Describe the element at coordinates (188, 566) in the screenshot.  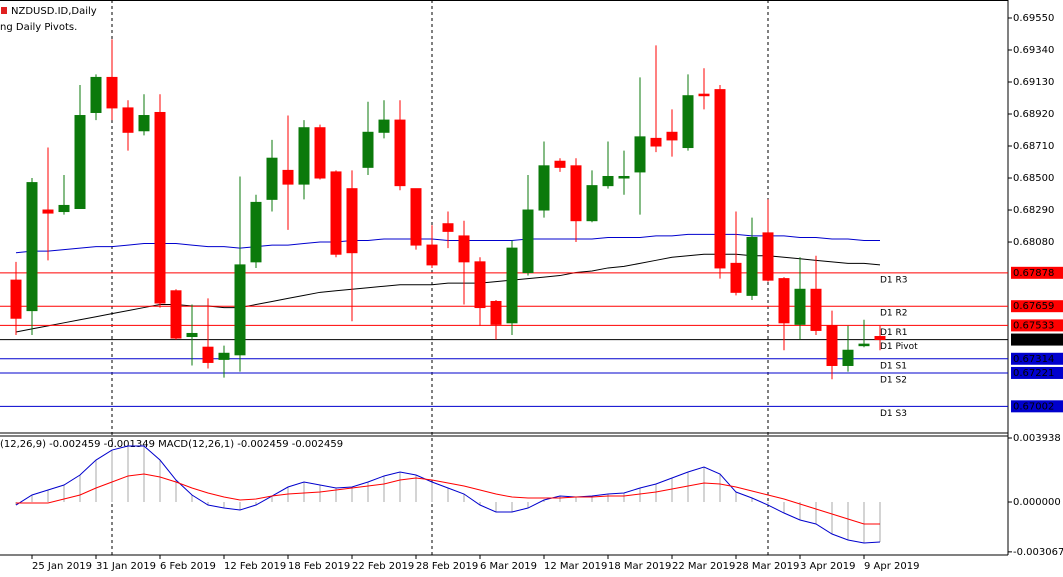
I see `x-tick-label: 6 Feb 2019` at that location.